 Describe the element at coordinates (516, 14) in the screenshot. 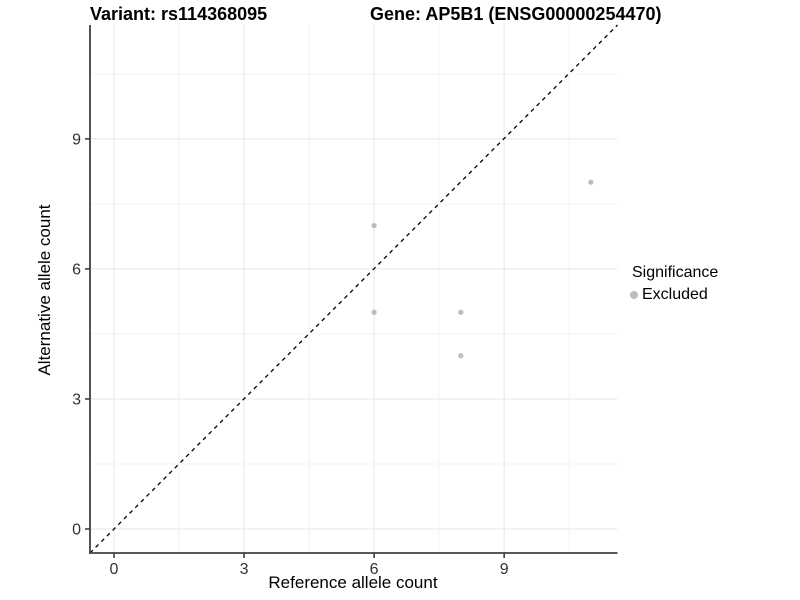

I see `plot-title-gene: Gene: AP5B1 (ENSG00000254470)` at that location.